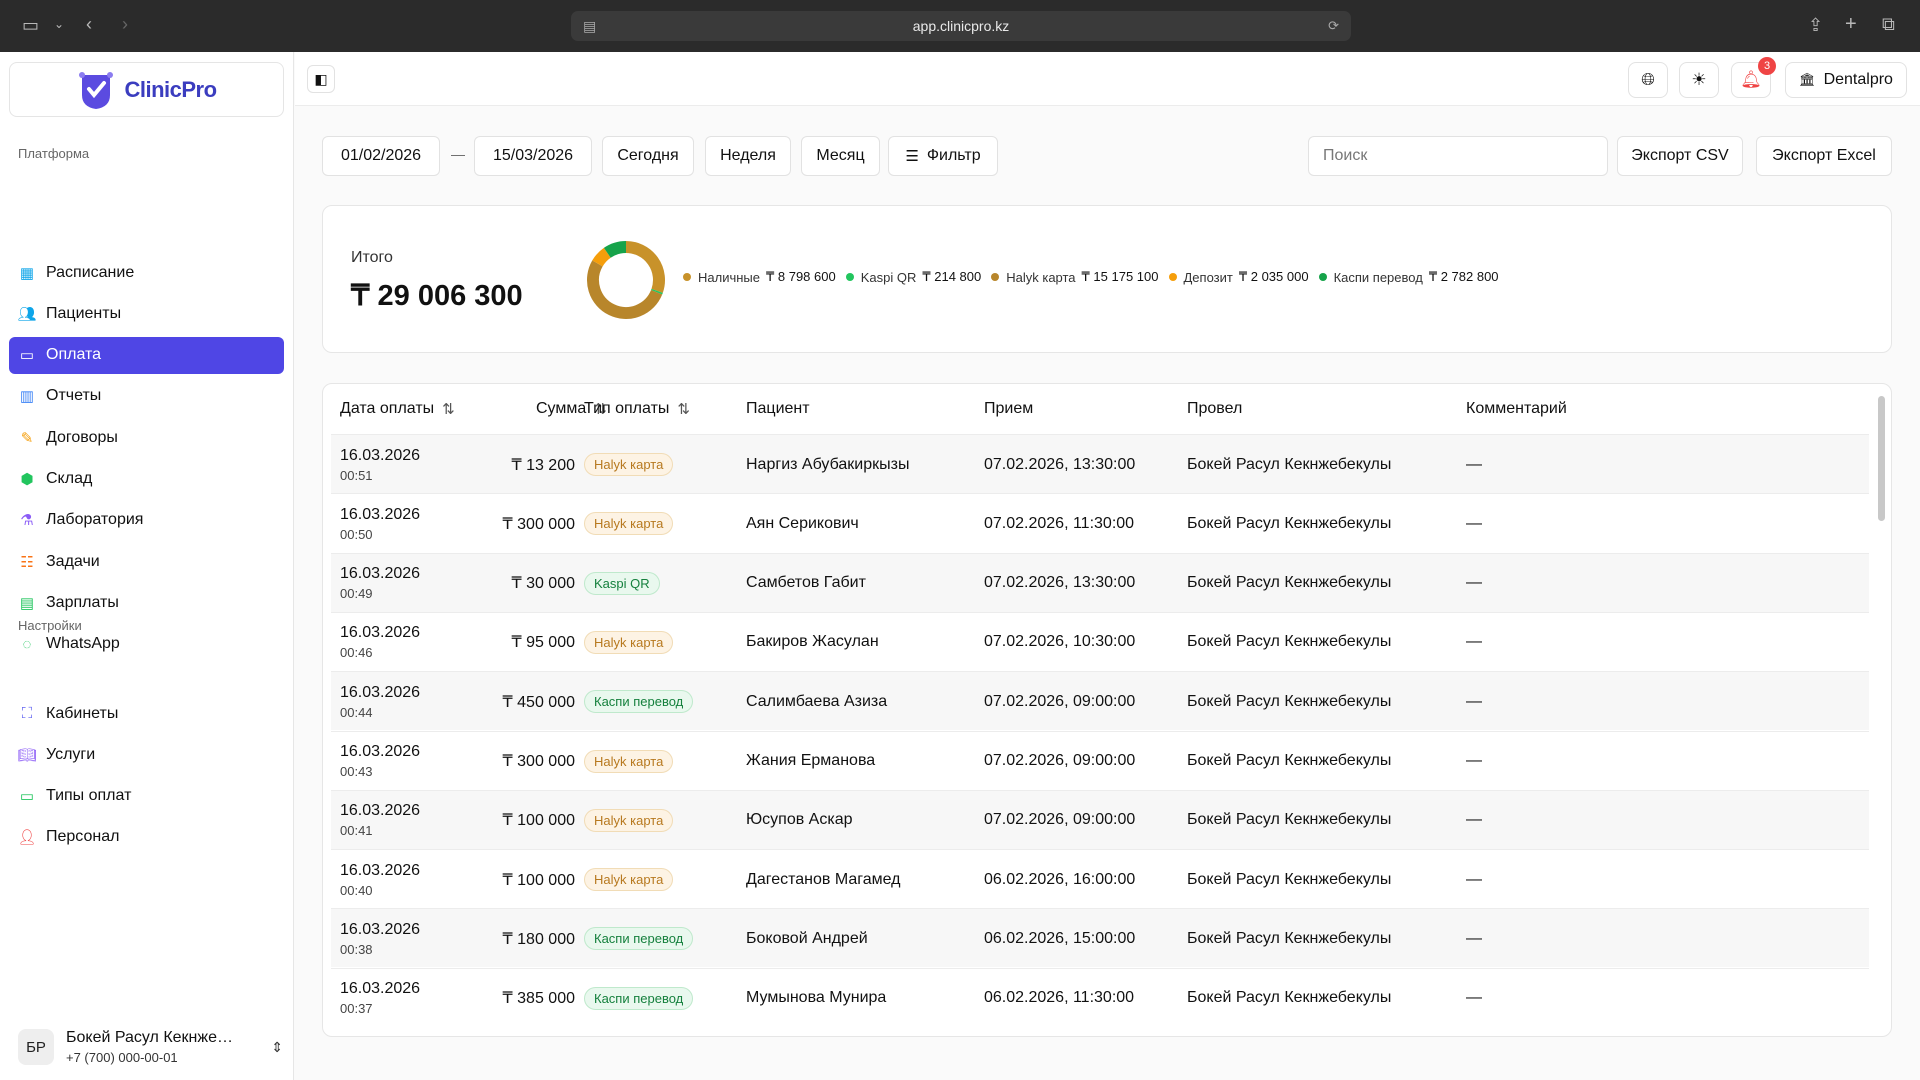 The image size is (1920, 1080). What do you see at coordinates (807, 938) in the screenshot?
I see `cell-patient: Боковой Андрей` at bounding box center [807, 938].